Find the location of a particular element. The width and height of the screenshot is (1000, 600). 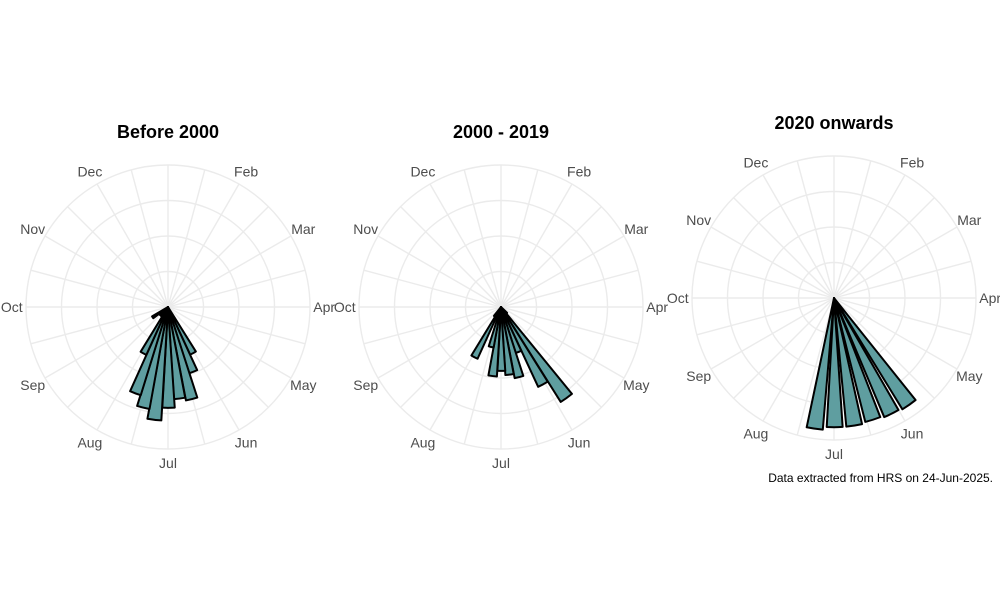

data-source-caption: Data extracted from HRS on 24-Jun-2025. is located at coordinates (880, 478).